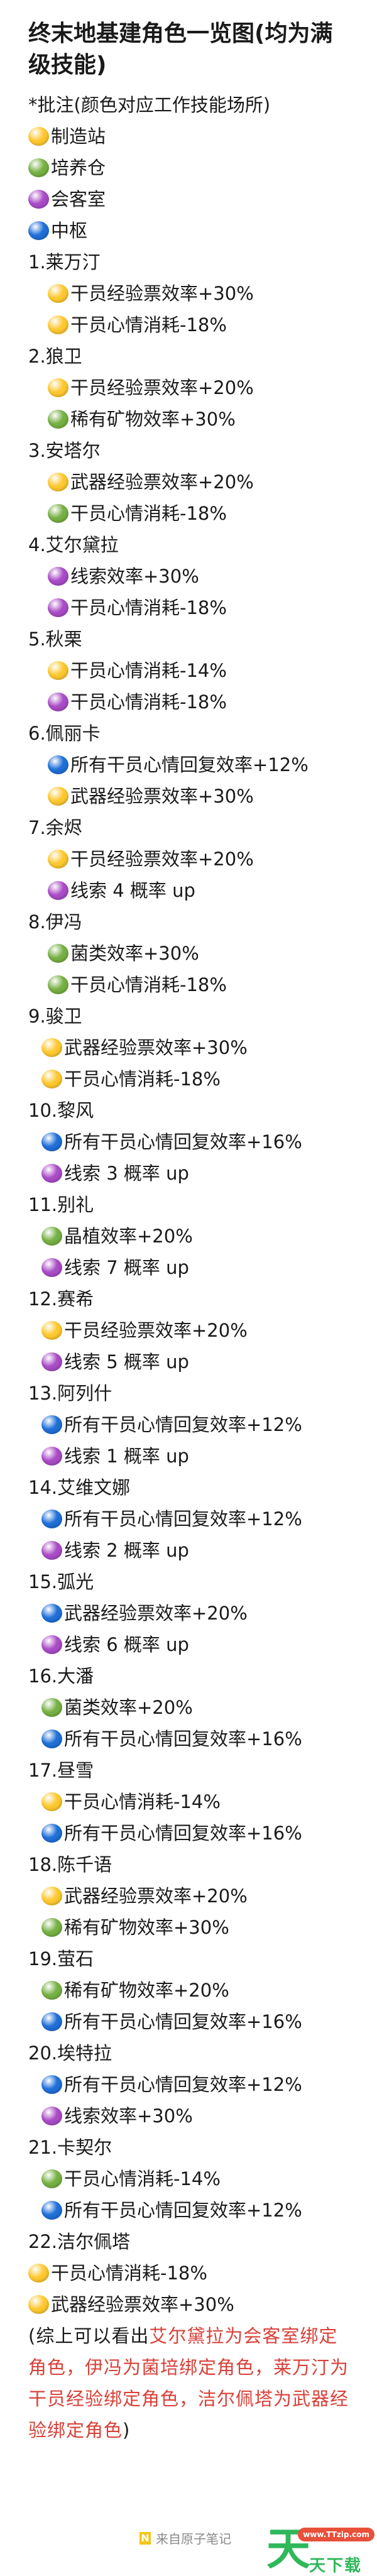 This screenshot has height=2576, width=377. Describe the element at coordinates (55, 1016) in the screenshot. I see `character-name-text: 9.骏卫` at that location.